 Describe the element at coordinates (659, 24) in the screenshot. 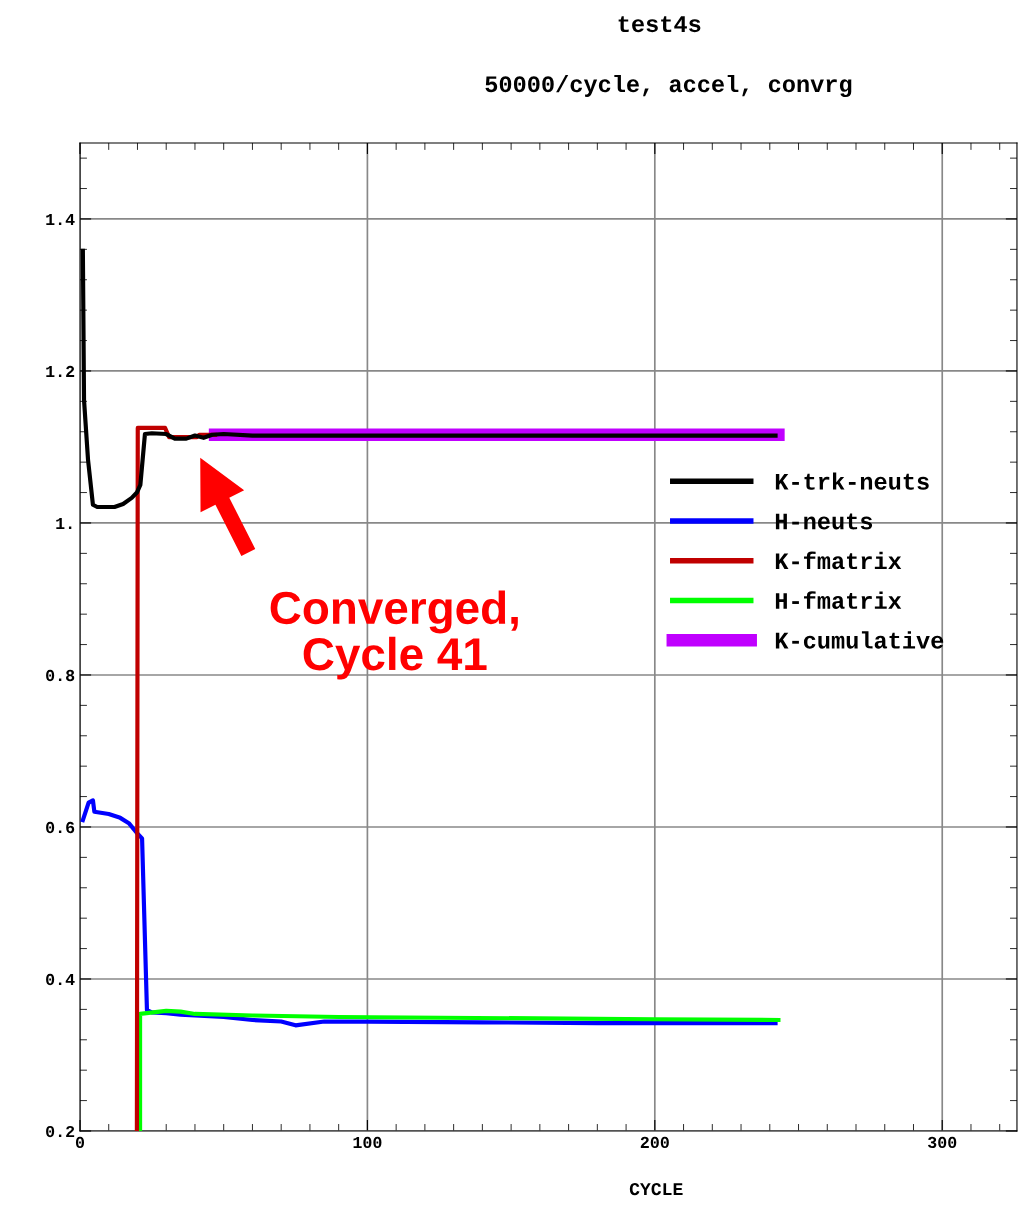

I see `chart-title: test4s` at that location.